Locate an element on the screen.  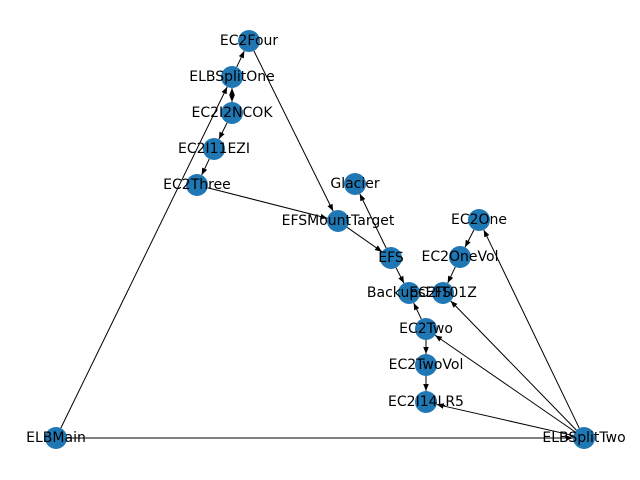
node-label-EFS: EFS is located at coordinates (391, 258).